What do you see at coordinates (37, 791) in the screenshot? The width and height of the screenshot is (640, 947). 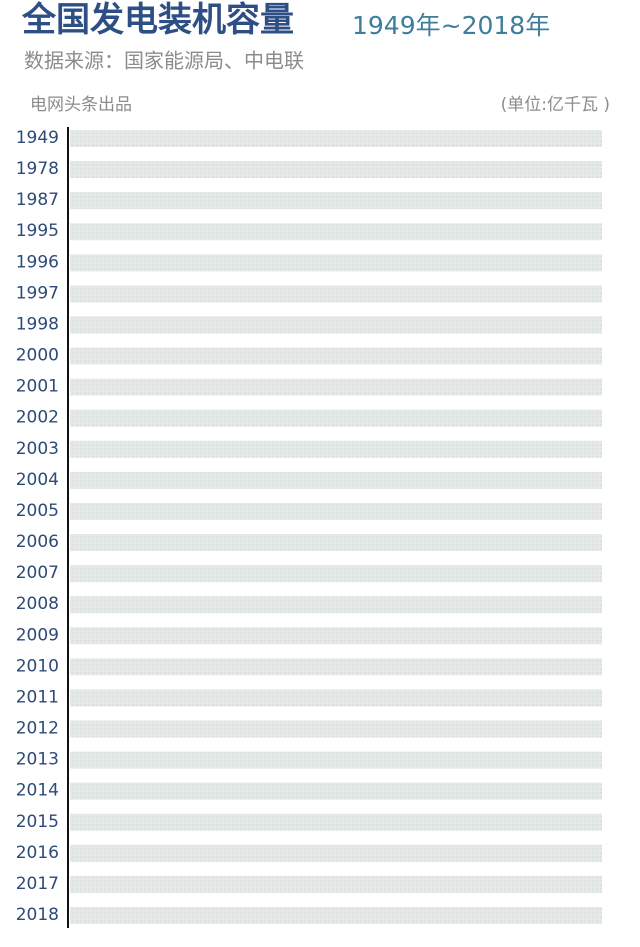 I see `y-tick-label: 2014` at bounding box center [37, 791].